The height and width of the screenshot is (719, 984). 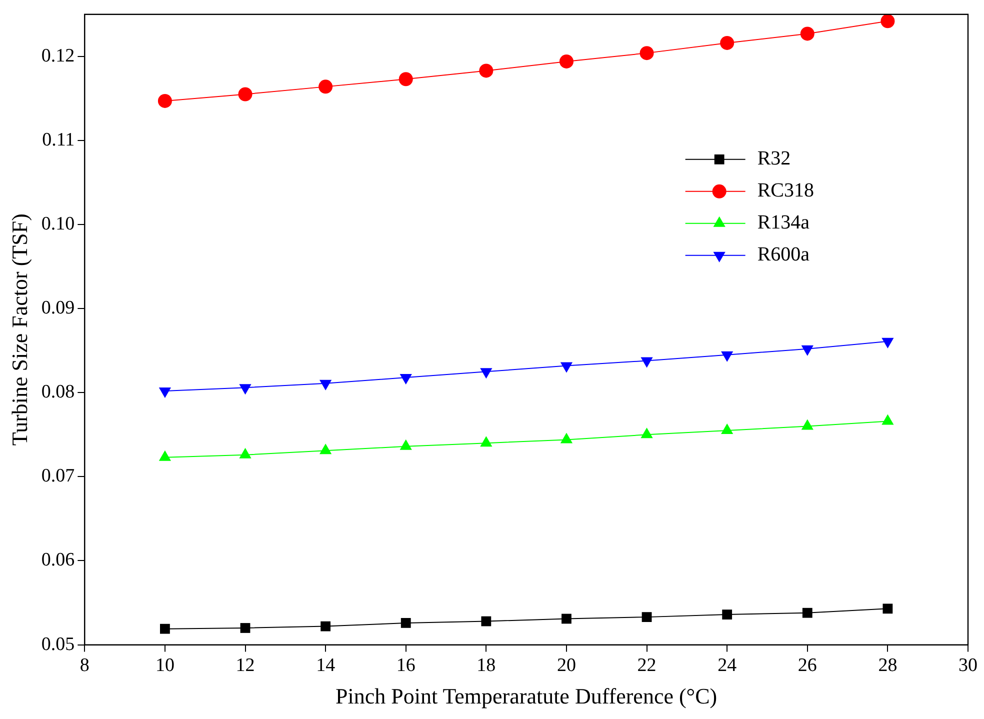 What do you see at coordinates (785, 191) in the screenshot?
I see `legend-label: RC318` at bounding box center [785, 191].